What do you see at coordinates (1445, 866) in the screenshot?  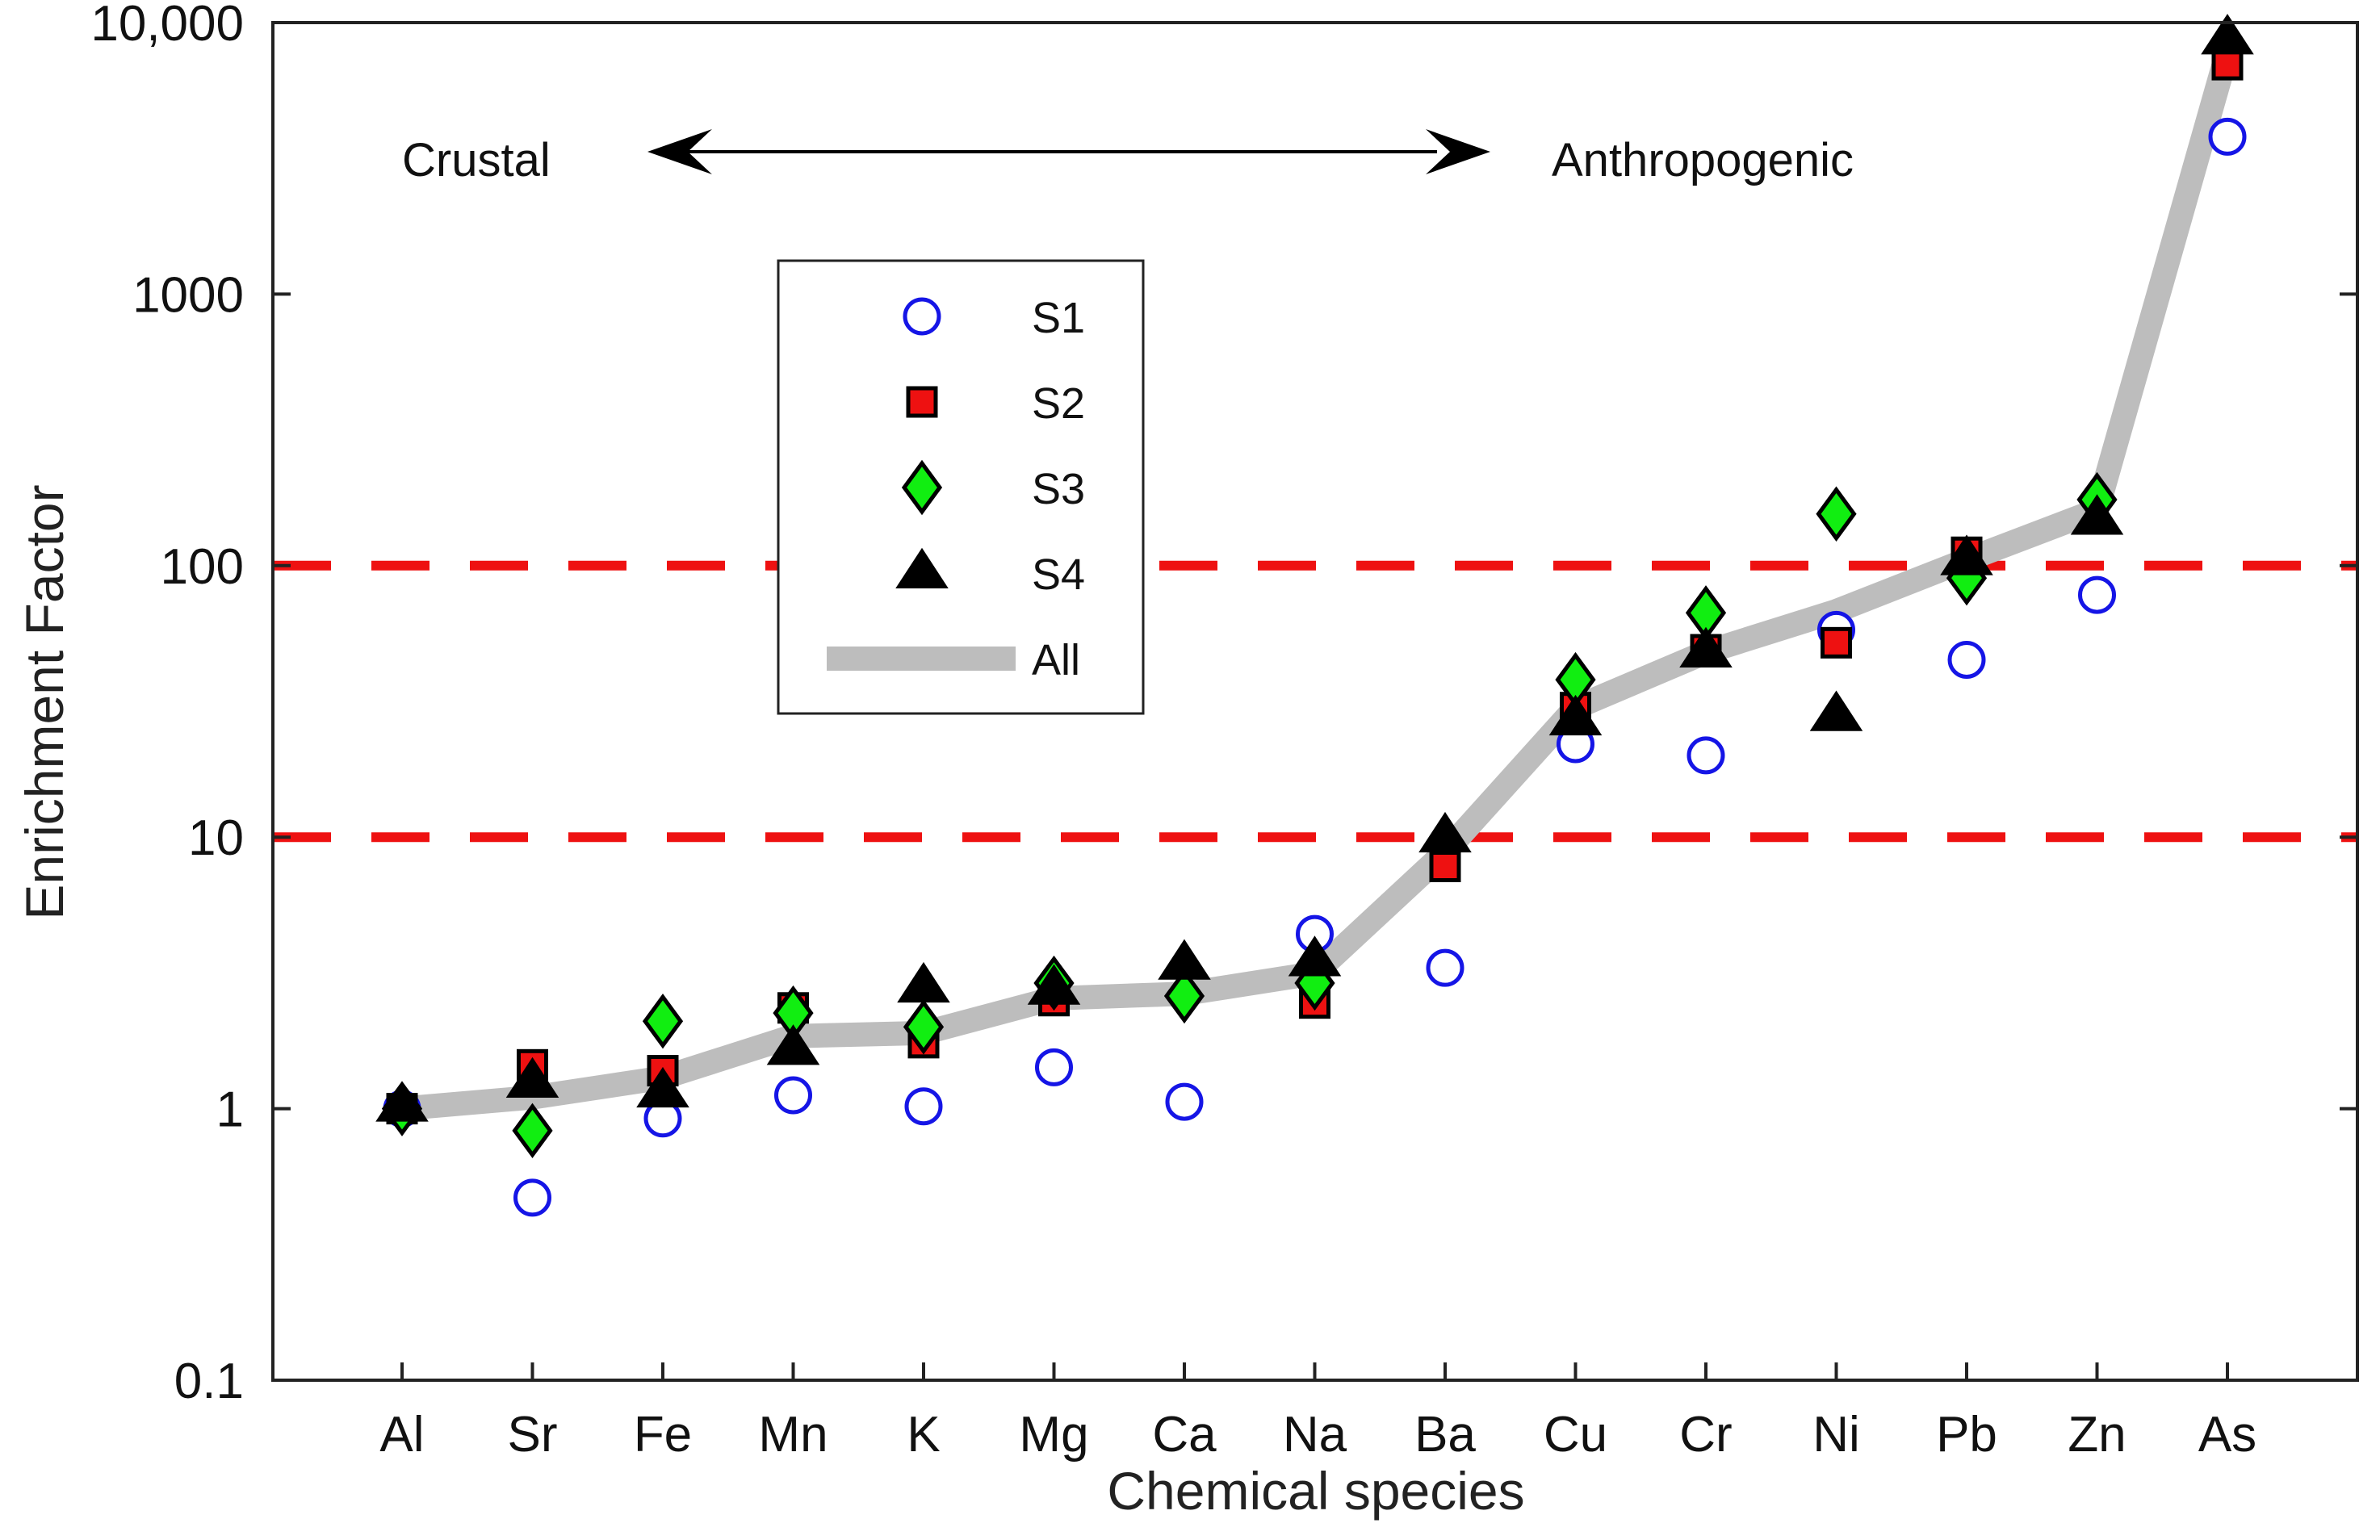 I see `point-s2-ba` at bounding box center [1445, 866].